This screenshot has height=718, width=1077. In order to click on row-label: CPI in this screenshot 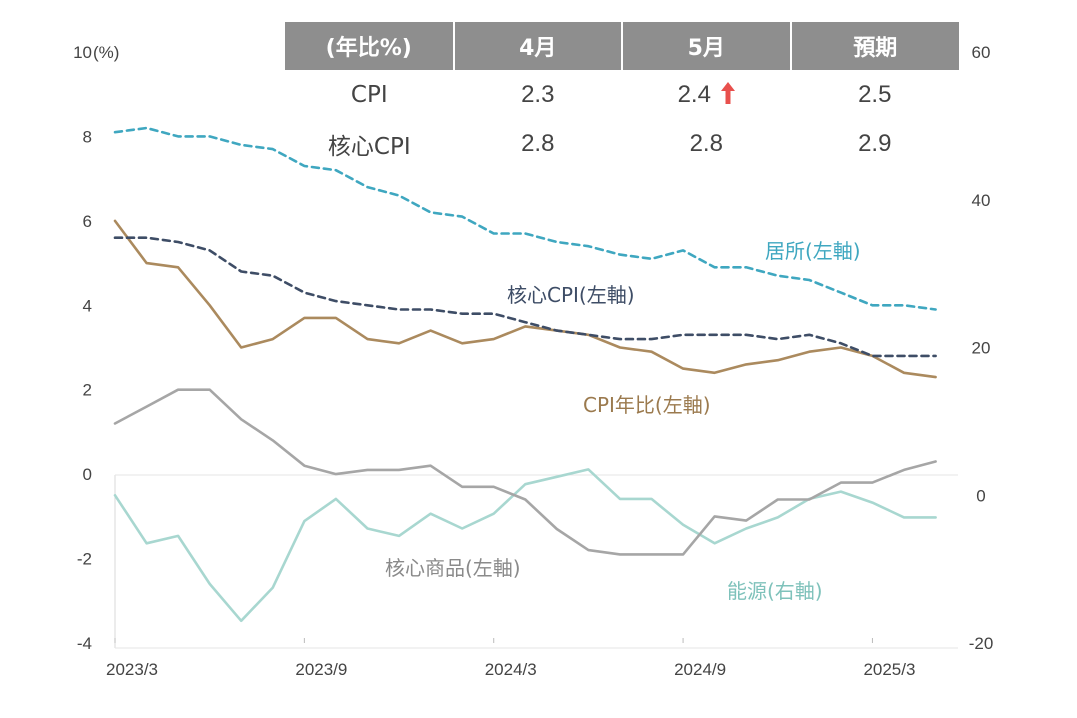, I will do `click(369, 94)`.